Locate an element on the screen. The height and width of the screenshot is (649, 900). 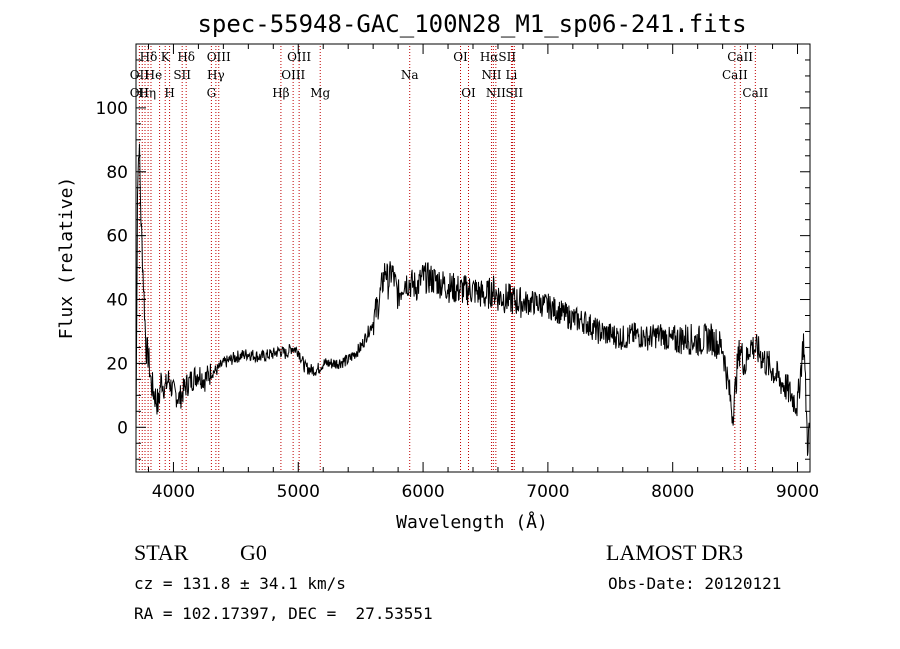
x-tick-label: 8000 is located at coordinates (672, 492).